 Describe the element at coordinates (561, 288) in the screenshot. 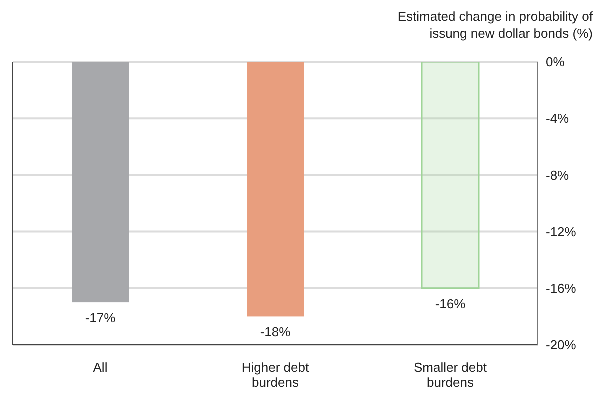

I see `y-tick-label: -16%` at that location.